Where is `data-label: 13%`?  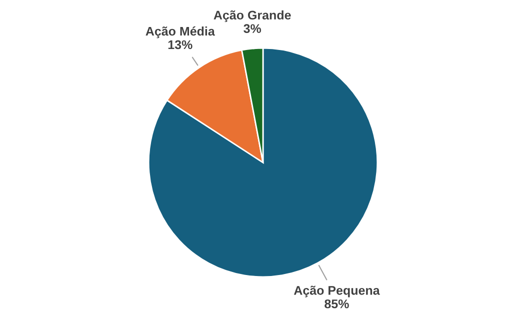
data-label: 13% is located at coordinates (180, 45).